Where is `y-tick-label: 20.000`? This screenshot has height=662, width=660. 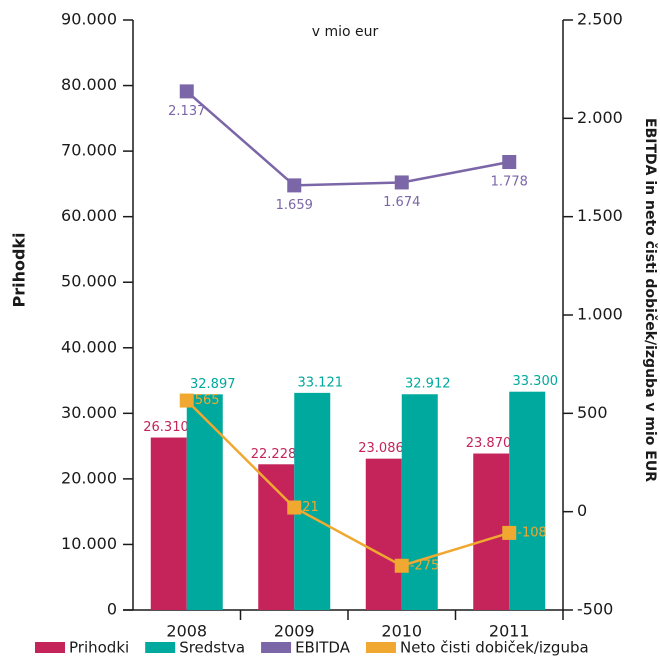 y-tick-label: 20.000 is located at coordinates (89, 477).